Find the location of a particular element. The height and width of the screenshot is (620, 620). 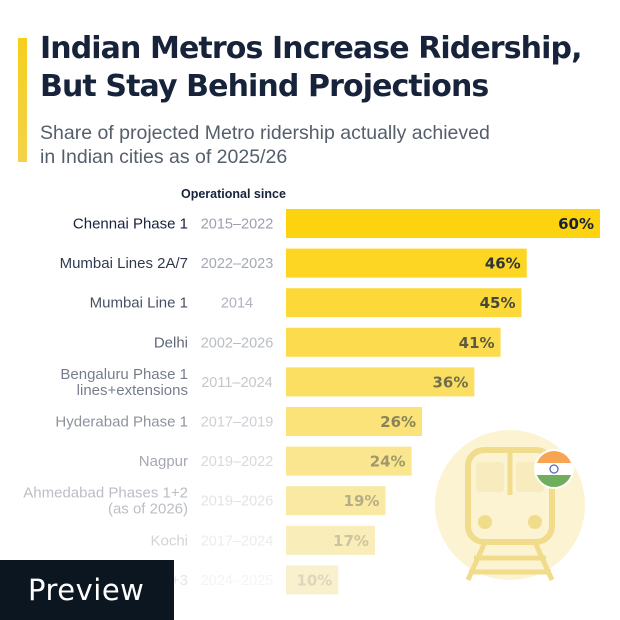

category-label: Ahmedabad Phases 1+2 is located at coordinates (105, 493).